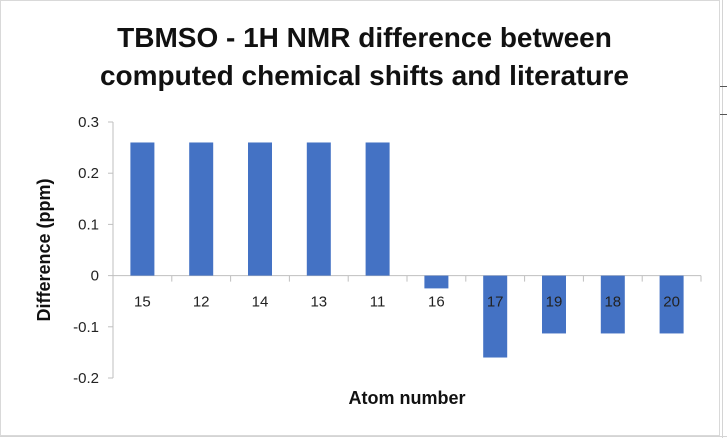 The width and height of the screenshot is (727, 438). What do you see at coordinates (364, 75) in the screenshot?
I see `chart-title-line-2: computed chemical shifts and literature` at bounding box center [364, 75].